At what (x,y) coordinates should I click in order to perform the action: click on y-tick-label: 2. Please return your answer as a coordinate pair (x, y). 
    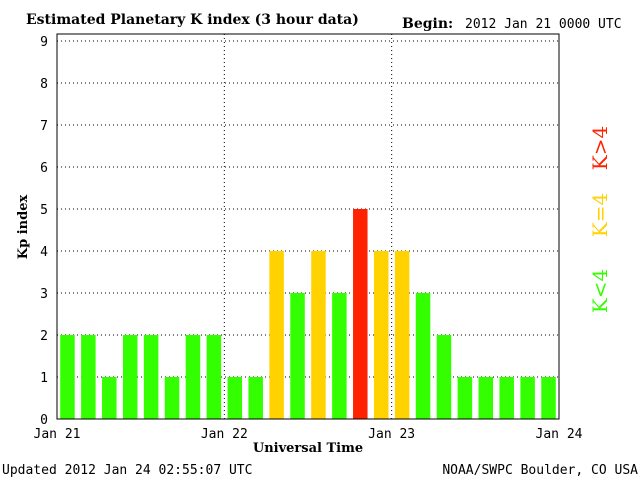
    Looking at the image, I should click on (44, 336).